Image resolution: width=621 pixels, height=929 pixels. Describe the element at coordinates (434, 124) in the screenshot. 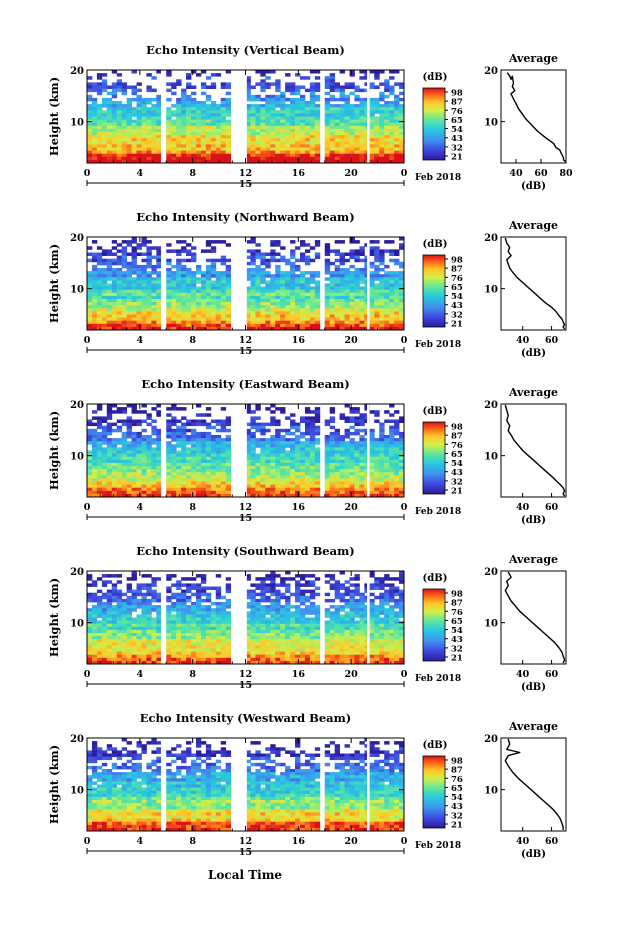

I see `colorbar` at that location.